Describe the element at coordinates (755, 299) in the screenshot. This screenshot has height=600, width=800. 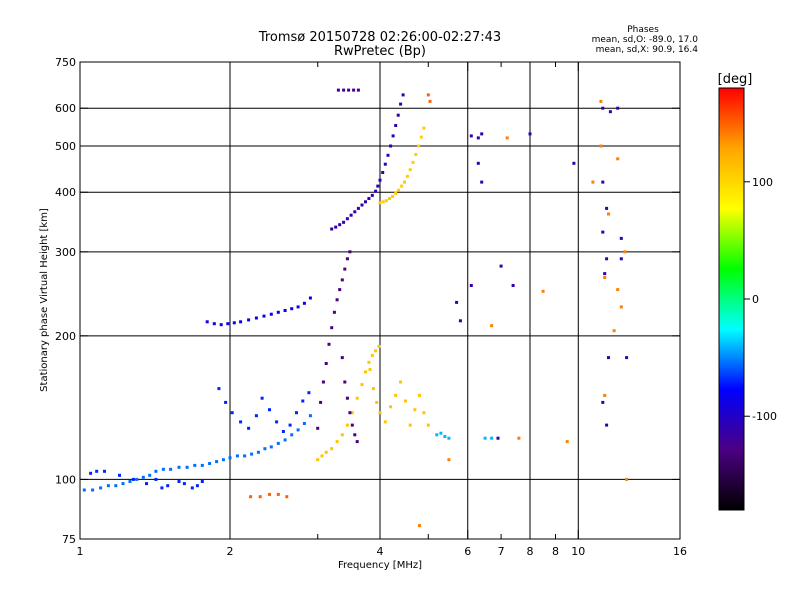
I see `colorbar-tick-label: 0` at that location.